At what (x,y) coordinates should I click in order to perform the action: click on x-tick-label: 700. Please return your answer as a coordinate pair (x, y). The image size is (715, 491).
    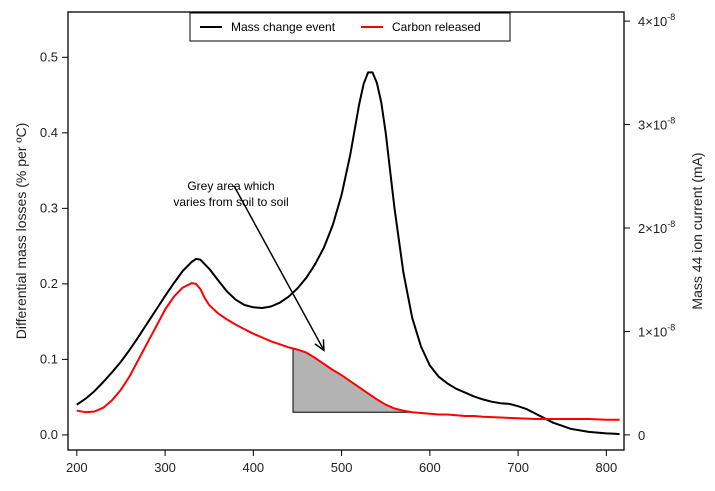
    Looking at the image, I should click on (518, 467).